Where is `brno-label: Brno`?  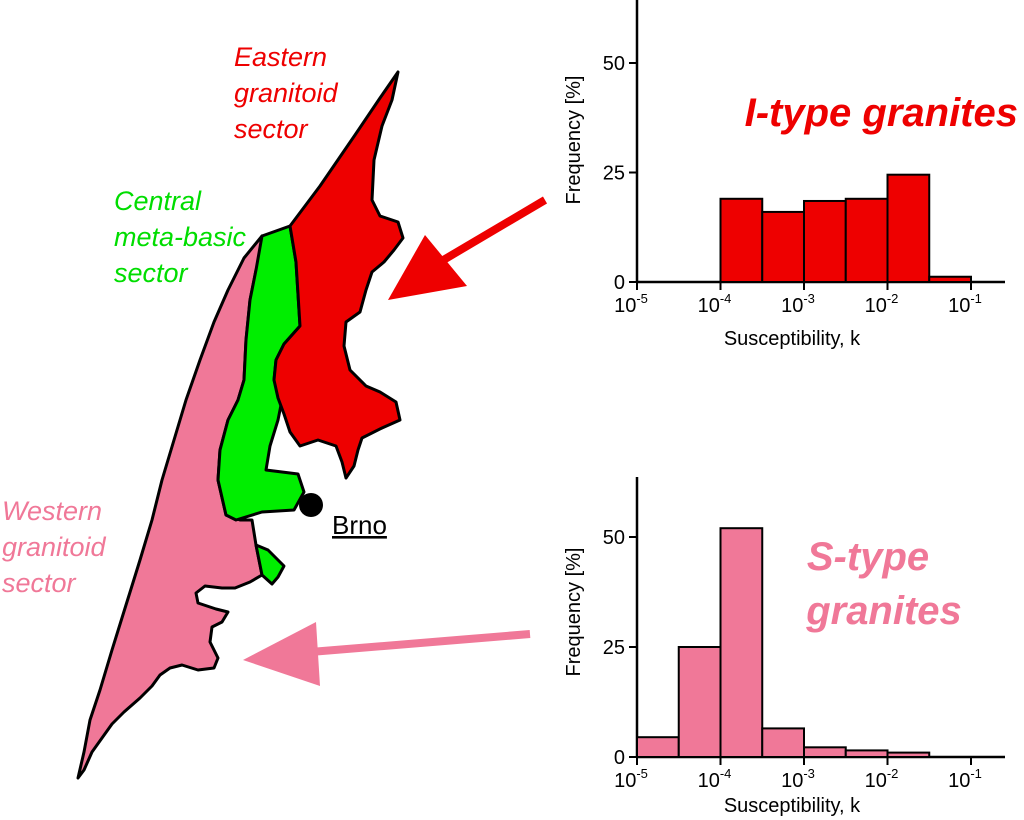 brno-label: Brno is located at coordinates (359, 525).